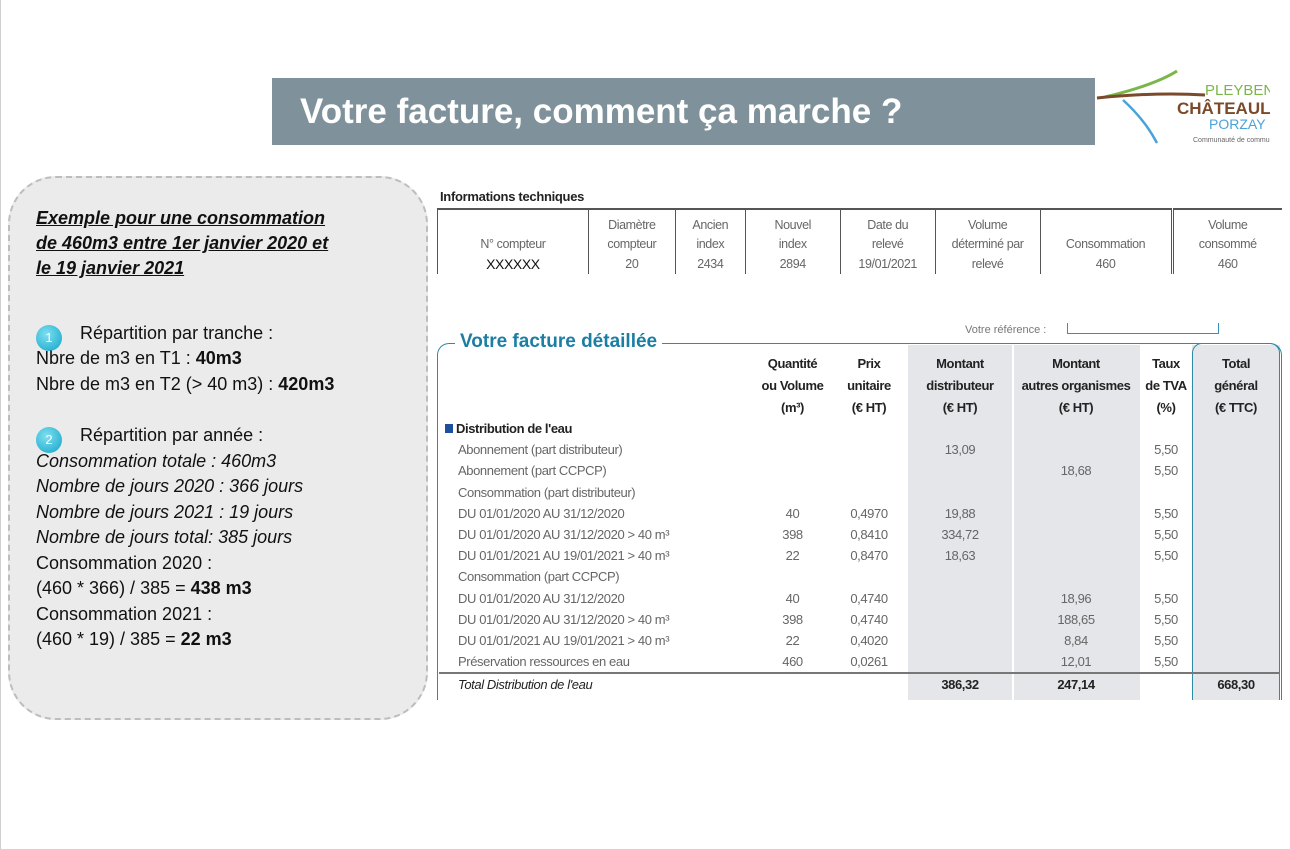 This screenshot has height=849, width=1290. What do you see at coordinates (792, 225) in the screenshot?
I see `tech-header-line: Nouvel` at bounding box center [792, 225].